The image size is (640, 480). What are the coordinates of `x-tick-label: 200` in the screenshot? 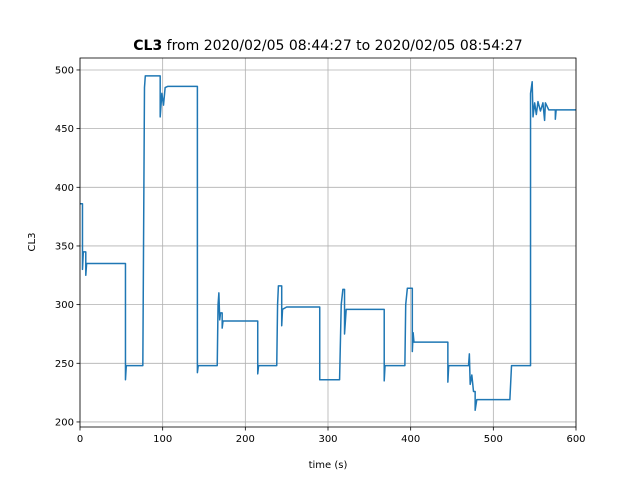 It's located at (245, 439).